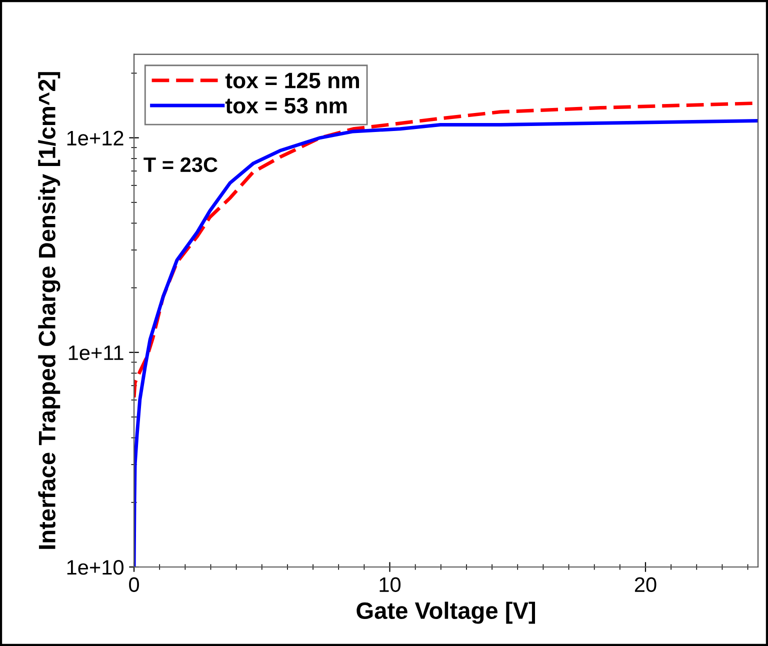  I want to click on x-tick-label: 10, so click(390, 584).